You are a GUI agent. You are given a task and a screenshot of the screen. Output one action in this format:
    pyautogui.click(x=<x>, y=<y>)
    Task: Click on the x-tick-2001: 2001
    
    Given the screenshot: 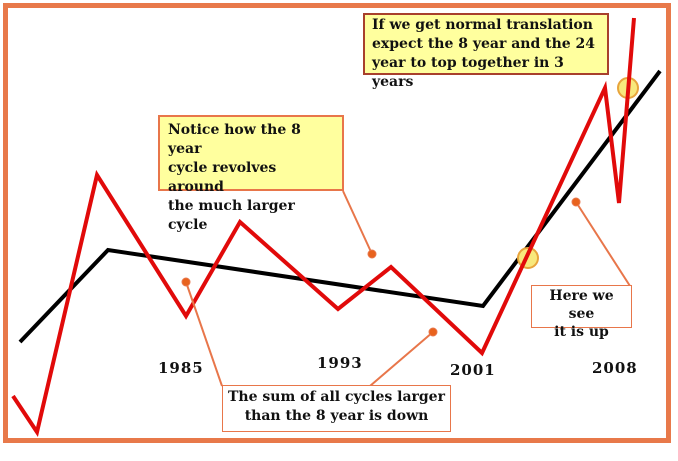 What is the action you would take?
    pyautogui.click(x=473, y=370)
    